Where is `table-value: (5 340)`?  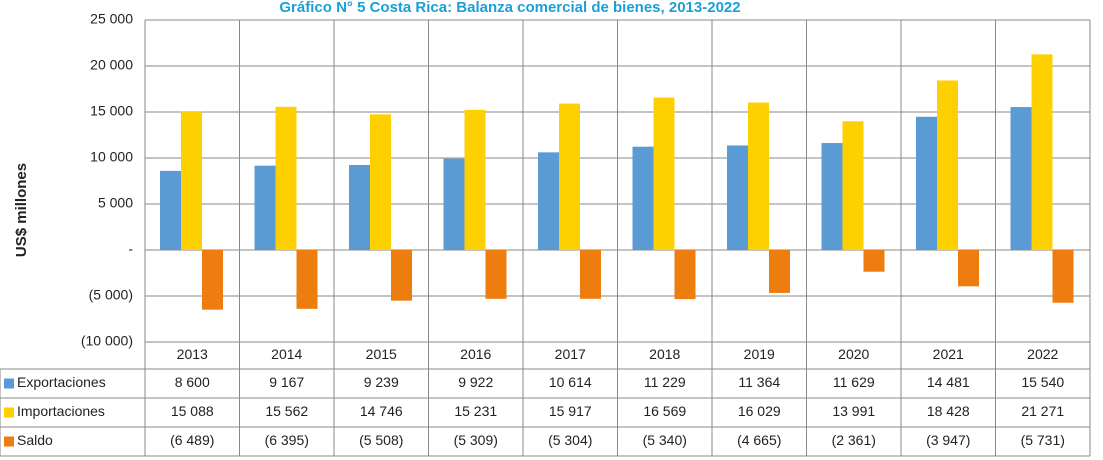
table-value: (5 340) is located at coordinates (665, 440).